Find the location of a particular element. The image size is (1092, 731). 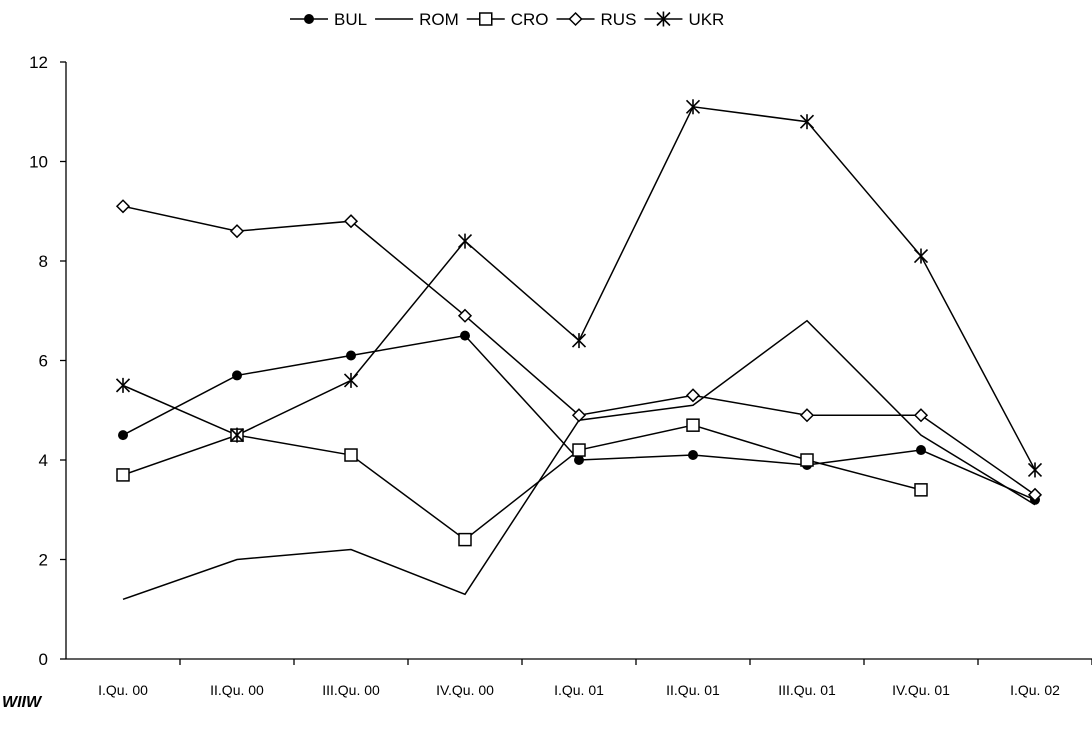

x-tick-label: I.Qu. 00 is located at coordinates (123, 690).